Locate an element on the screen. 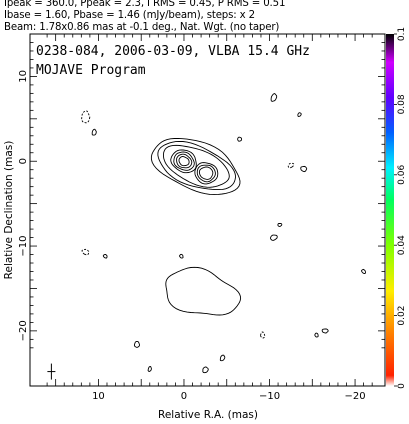 Image resolution: width=409 pixels, height=424 pixels. colorbar-tick-label: 0.02 is located at coordinates (402, 316).